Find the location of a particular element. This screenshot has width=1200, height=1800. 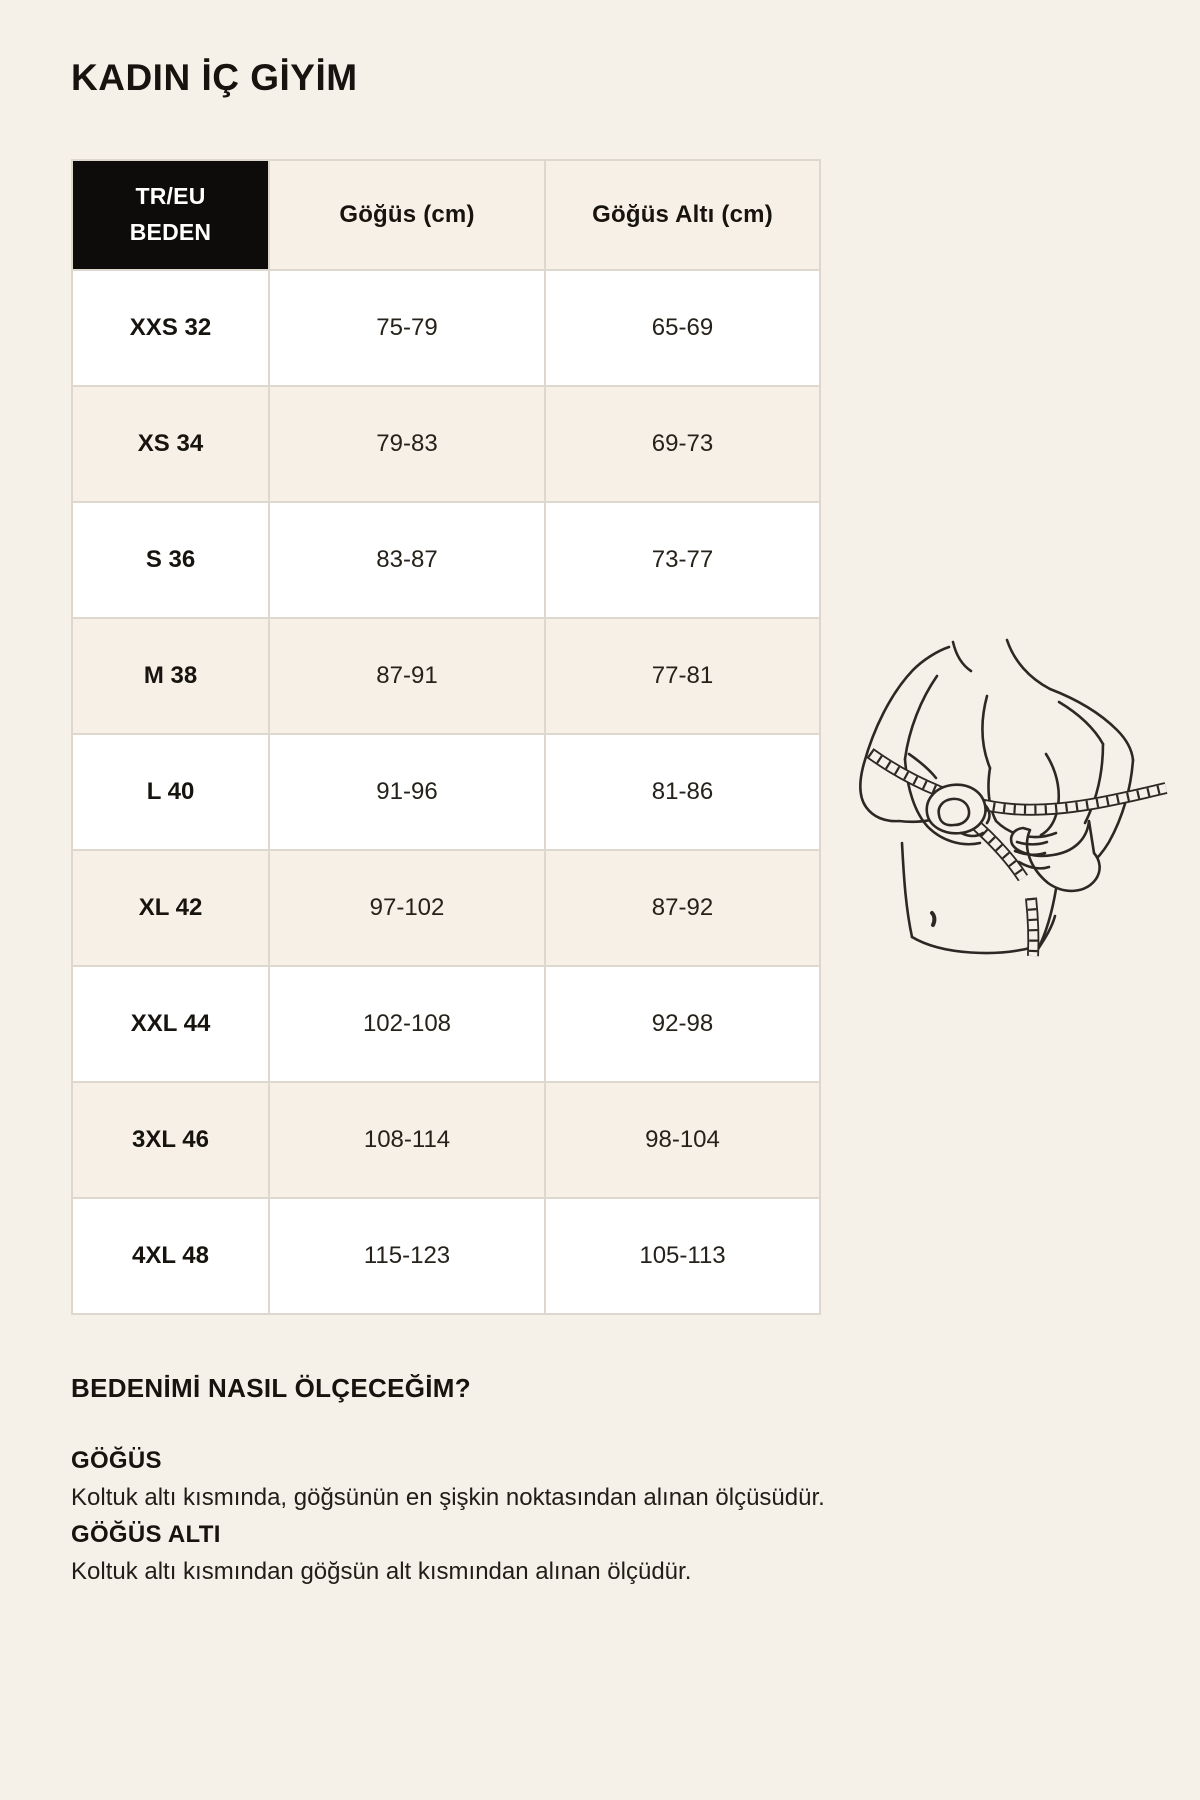

underbust-value: 98-104 is located at coordinates (682, 1139).